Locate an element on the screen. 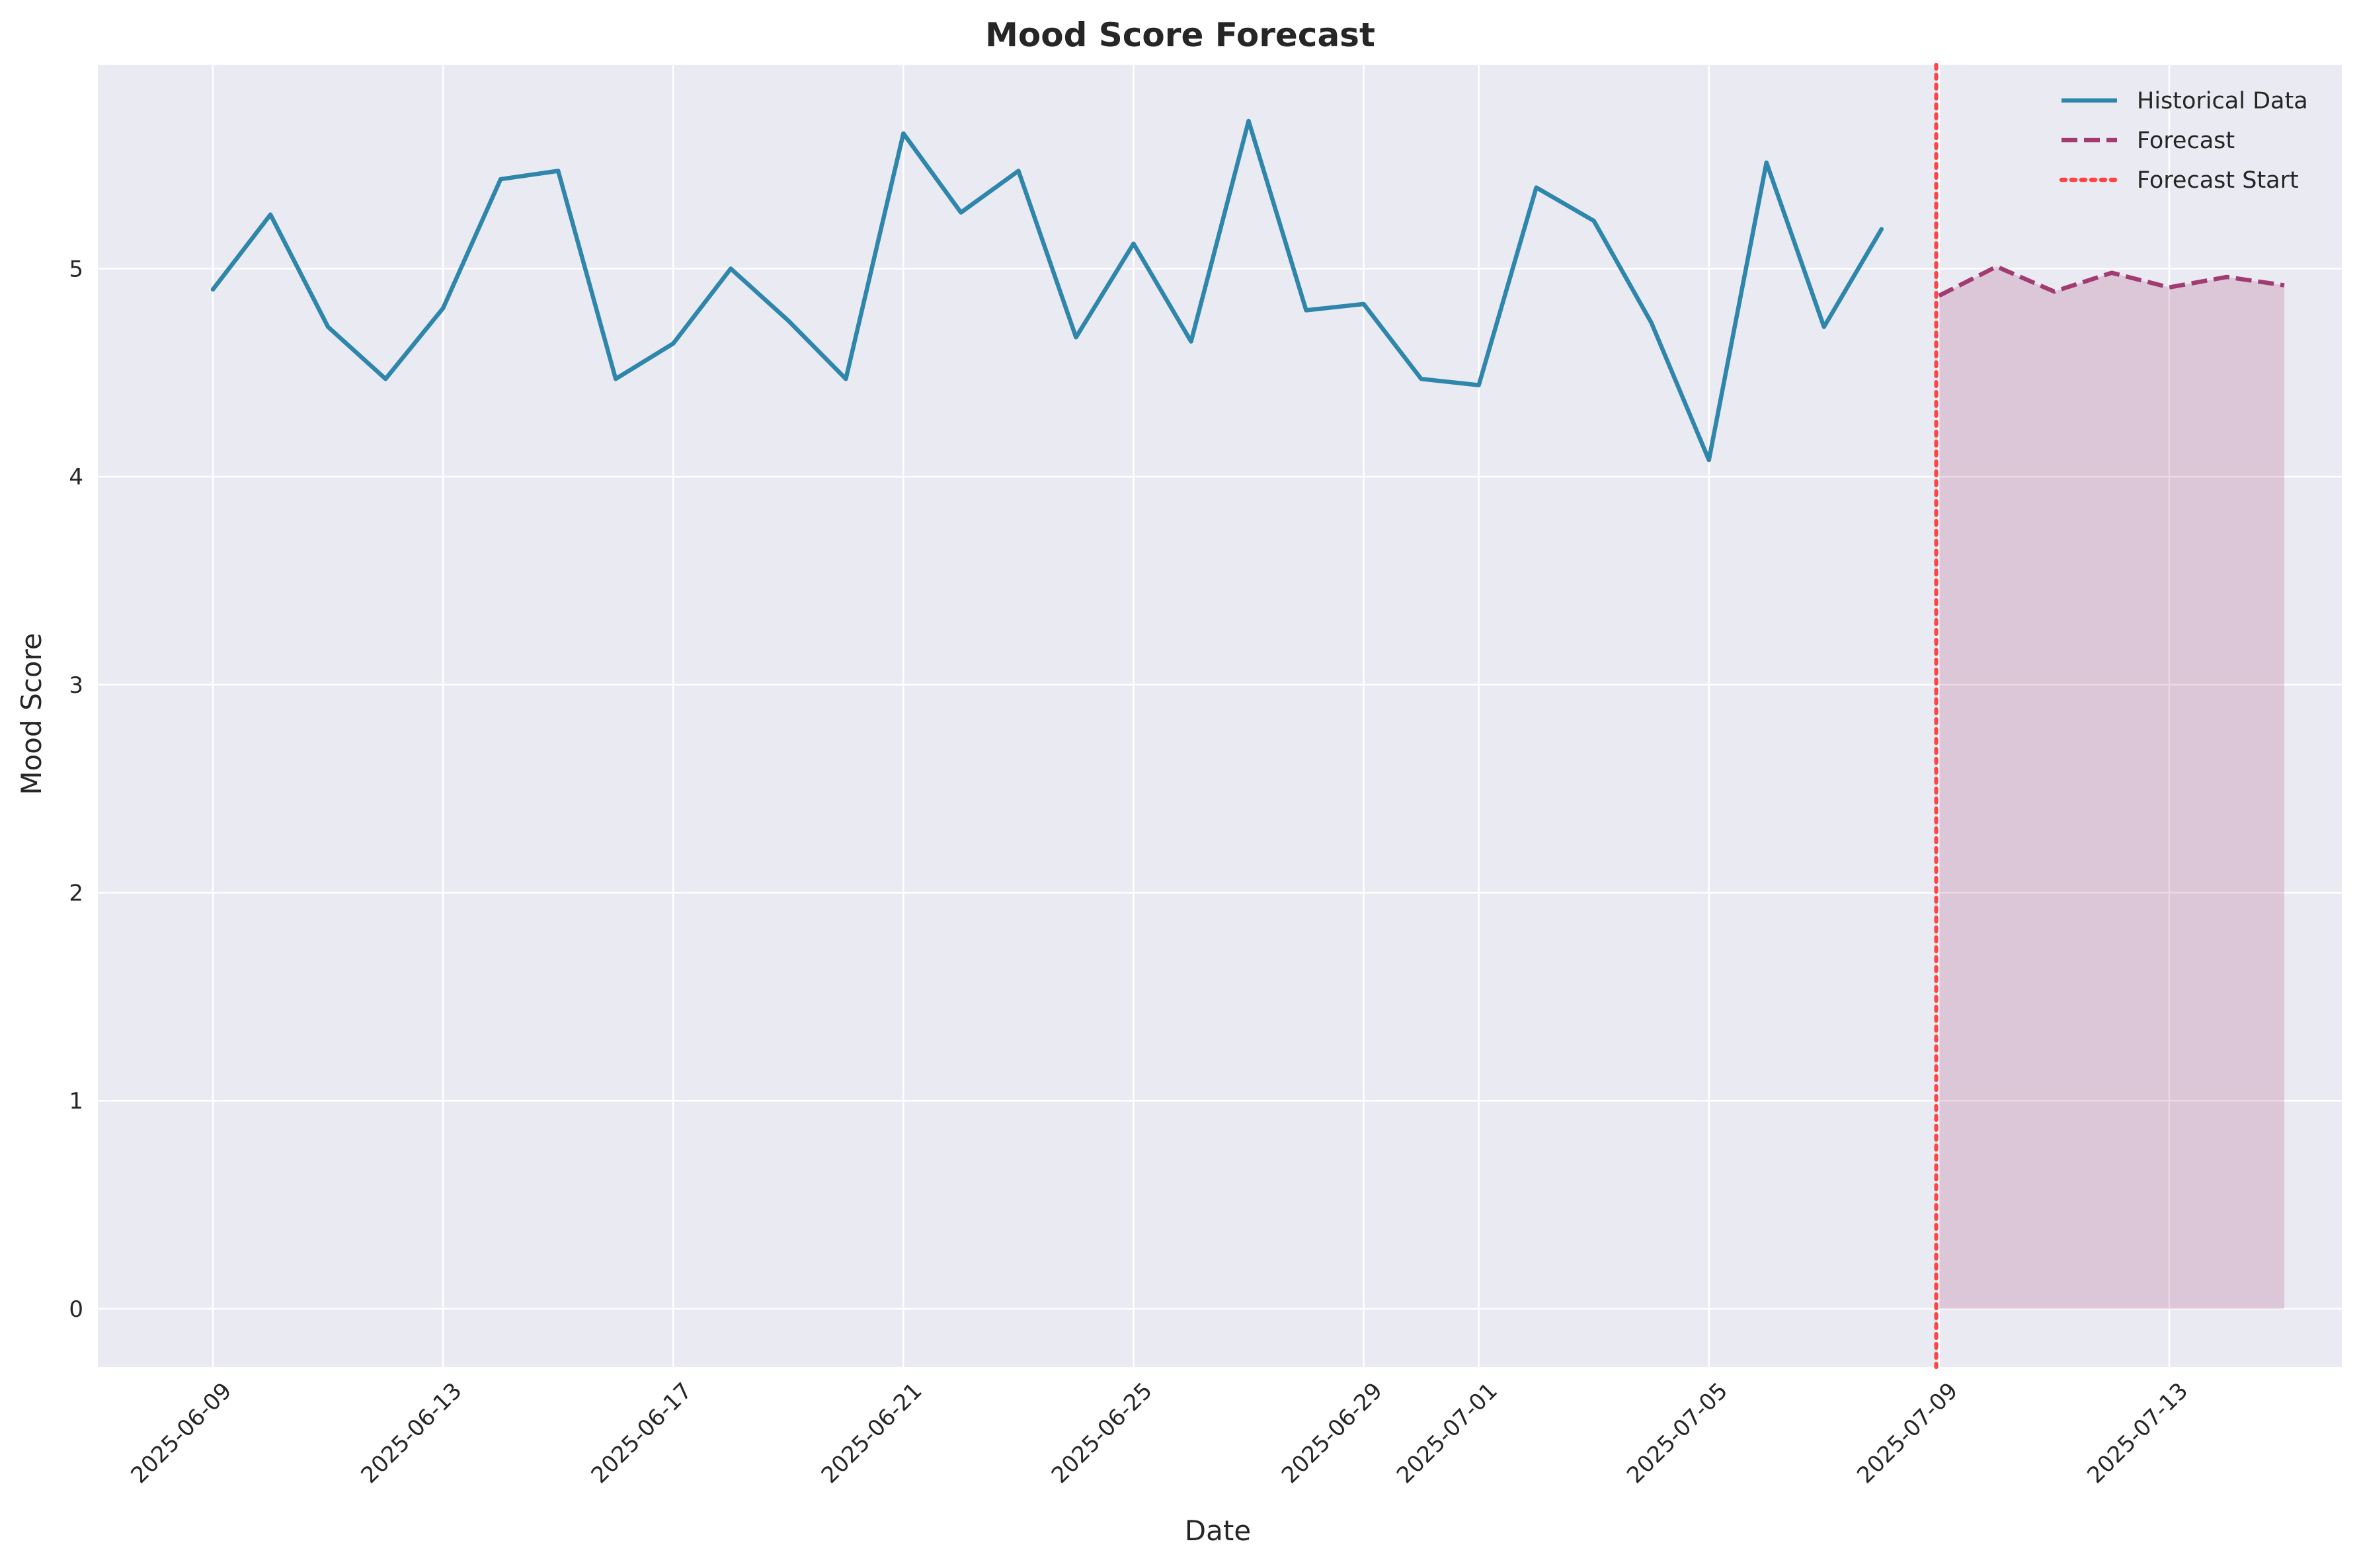  y-tick-label: 2 is located at coordinates (76, 893).